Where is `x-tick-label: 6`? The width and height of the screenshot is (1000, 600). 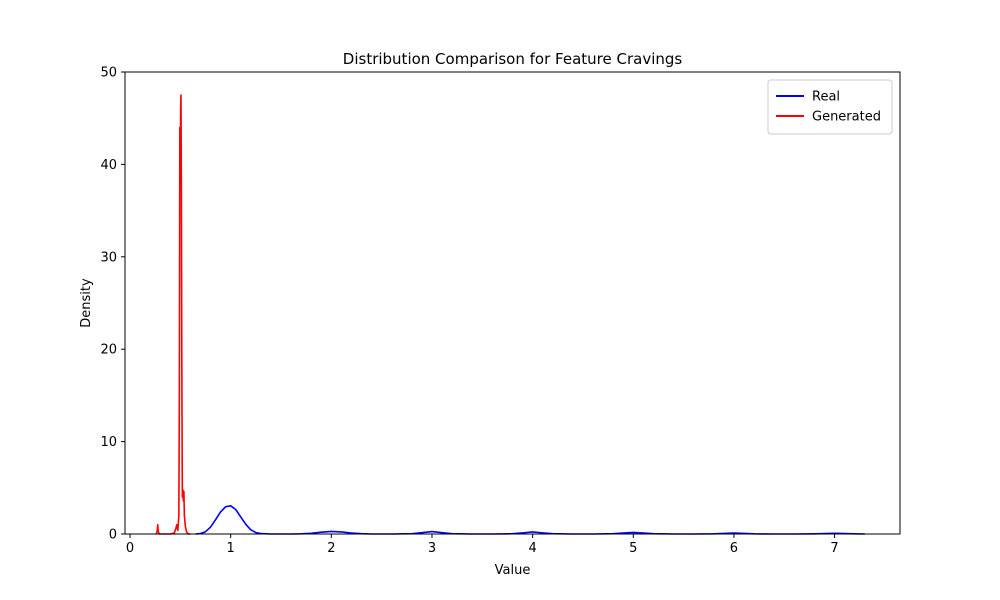
x-tick-label: 6 is located at coordinates (734, 548).